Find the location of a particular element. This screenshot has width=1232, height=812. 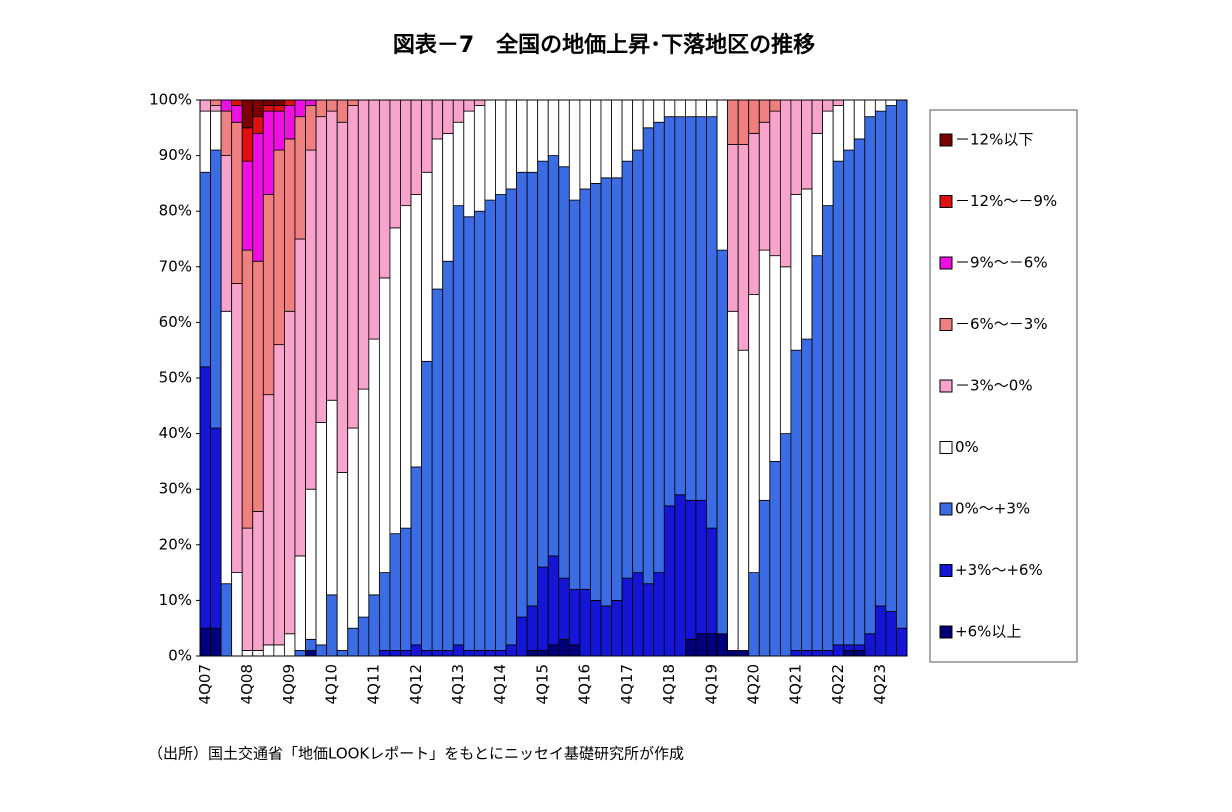

x-tick-label: 4Q08 is located at coordinates (247, 684).